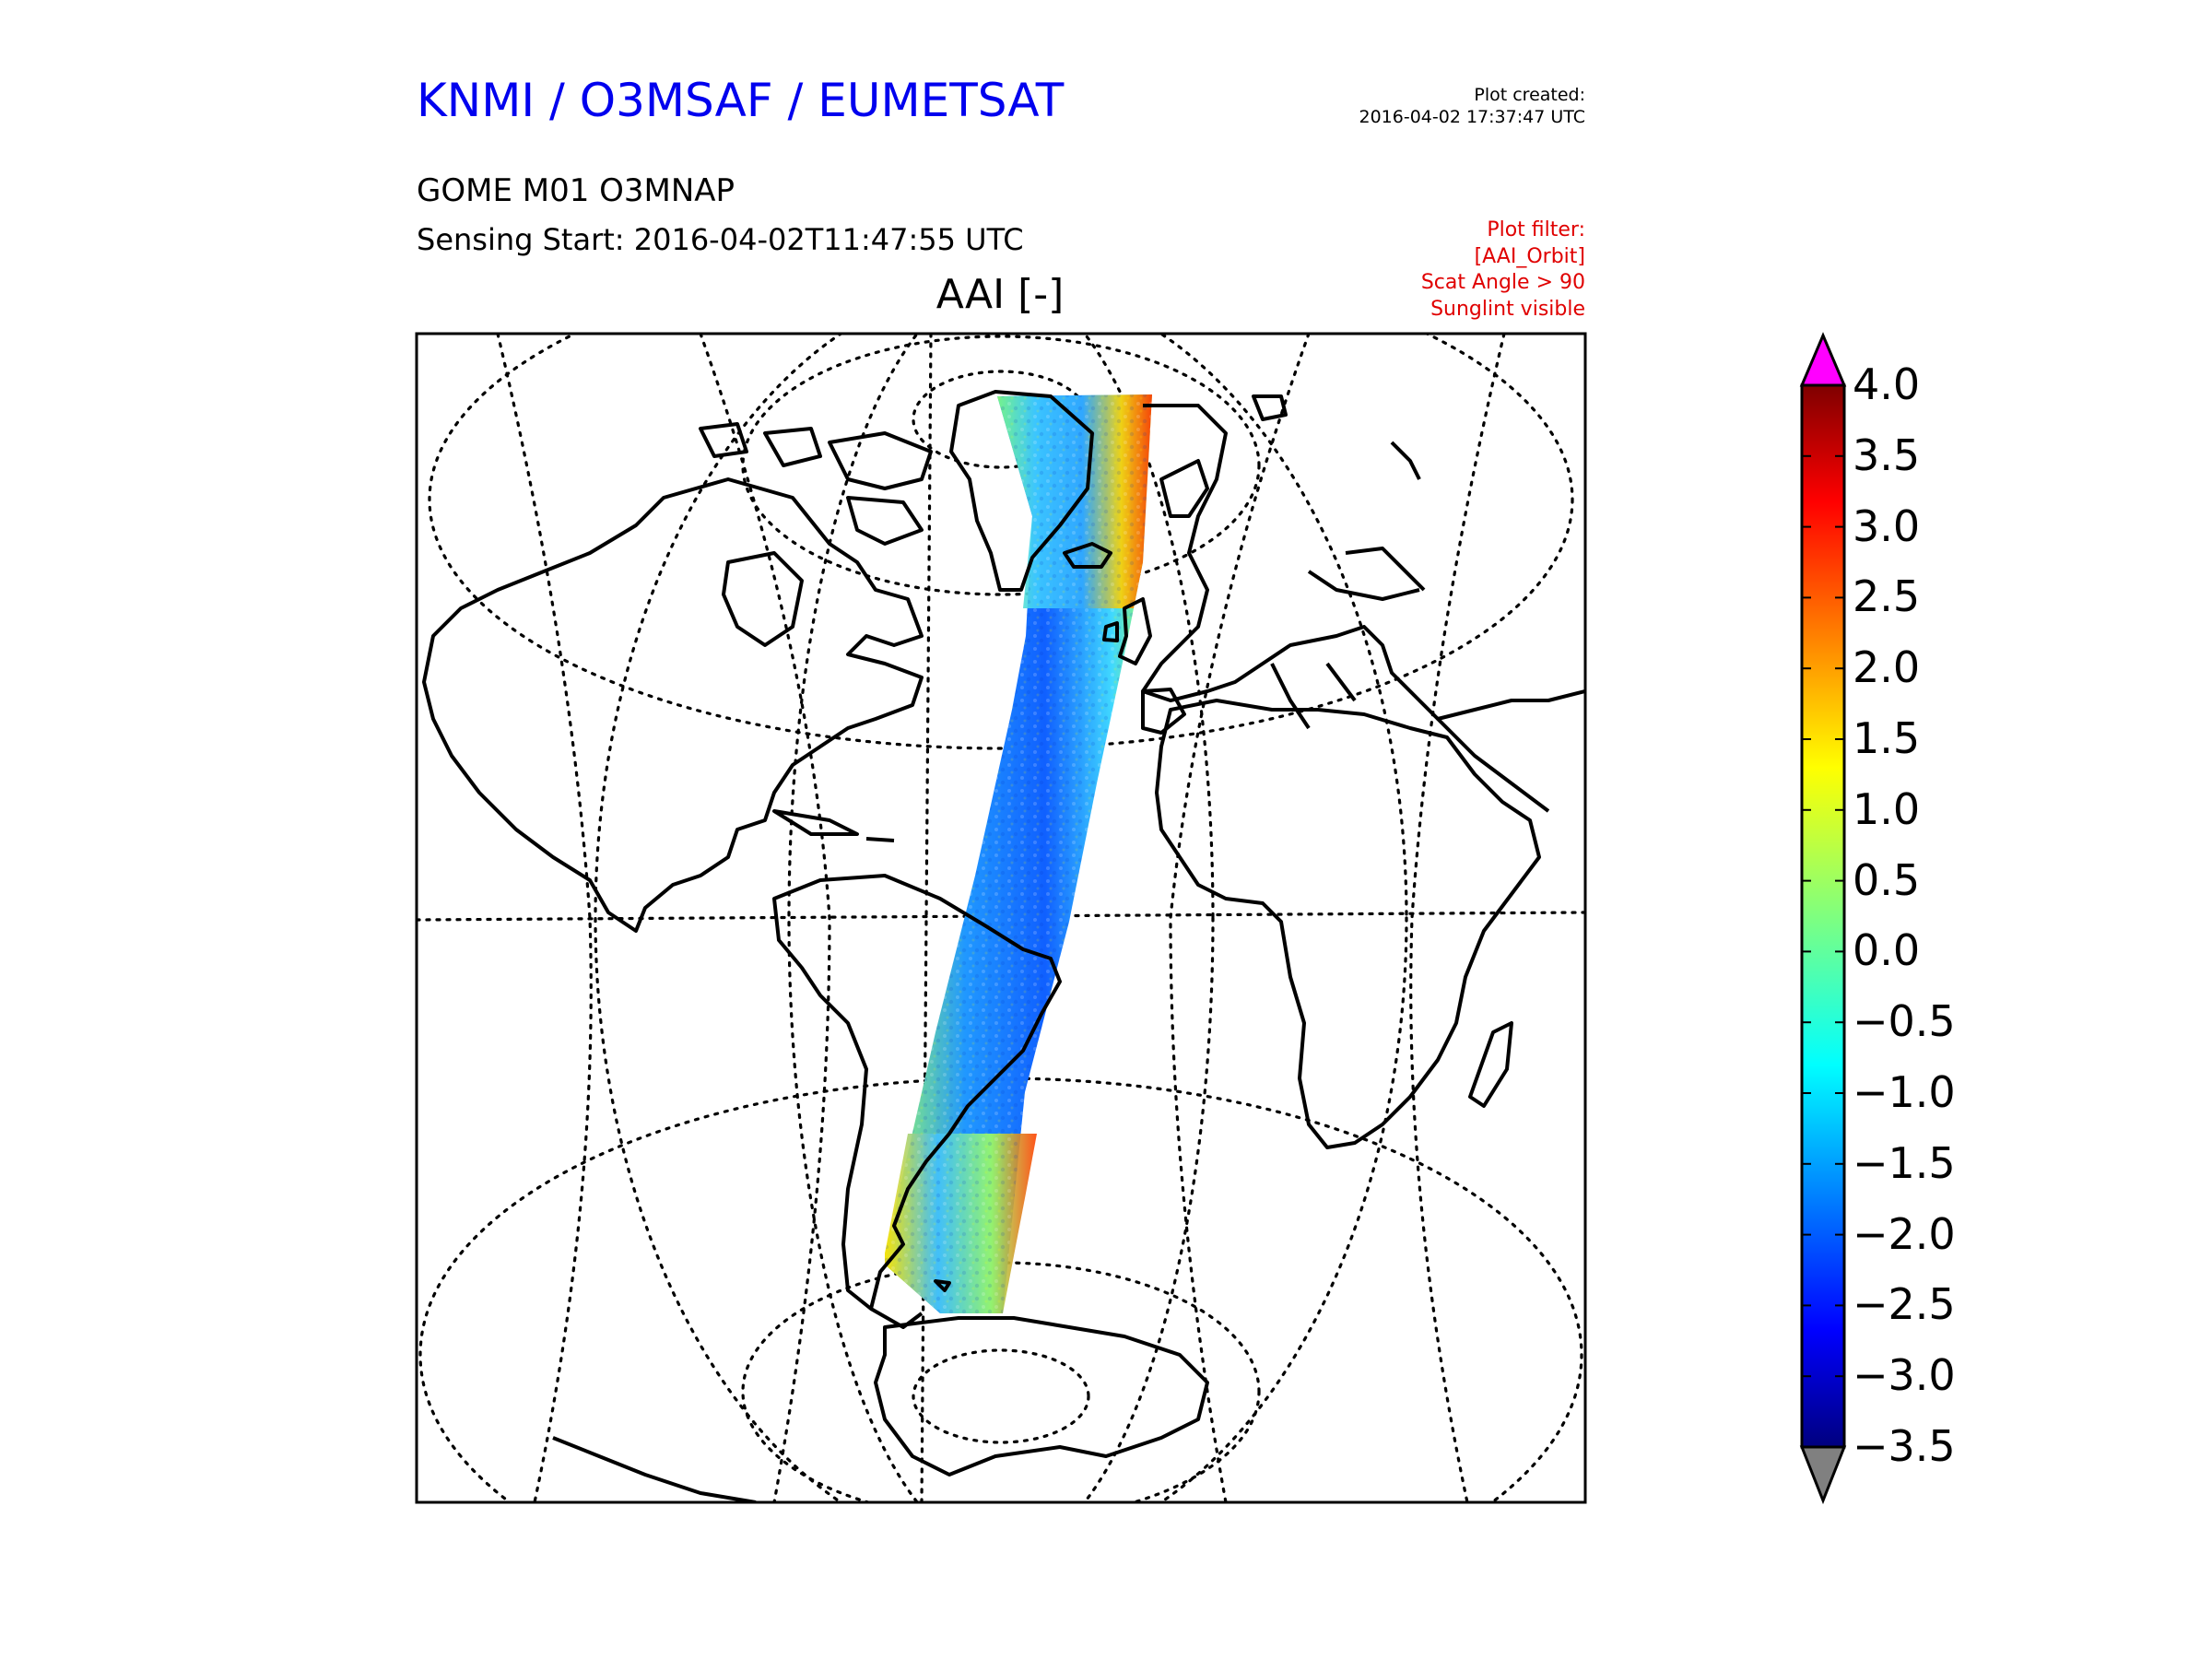 This screenshot has height=1659, width=2212. Describe the element at coordinates (917, 1092) in the screenshot. I see `coast-south-america` at that location.